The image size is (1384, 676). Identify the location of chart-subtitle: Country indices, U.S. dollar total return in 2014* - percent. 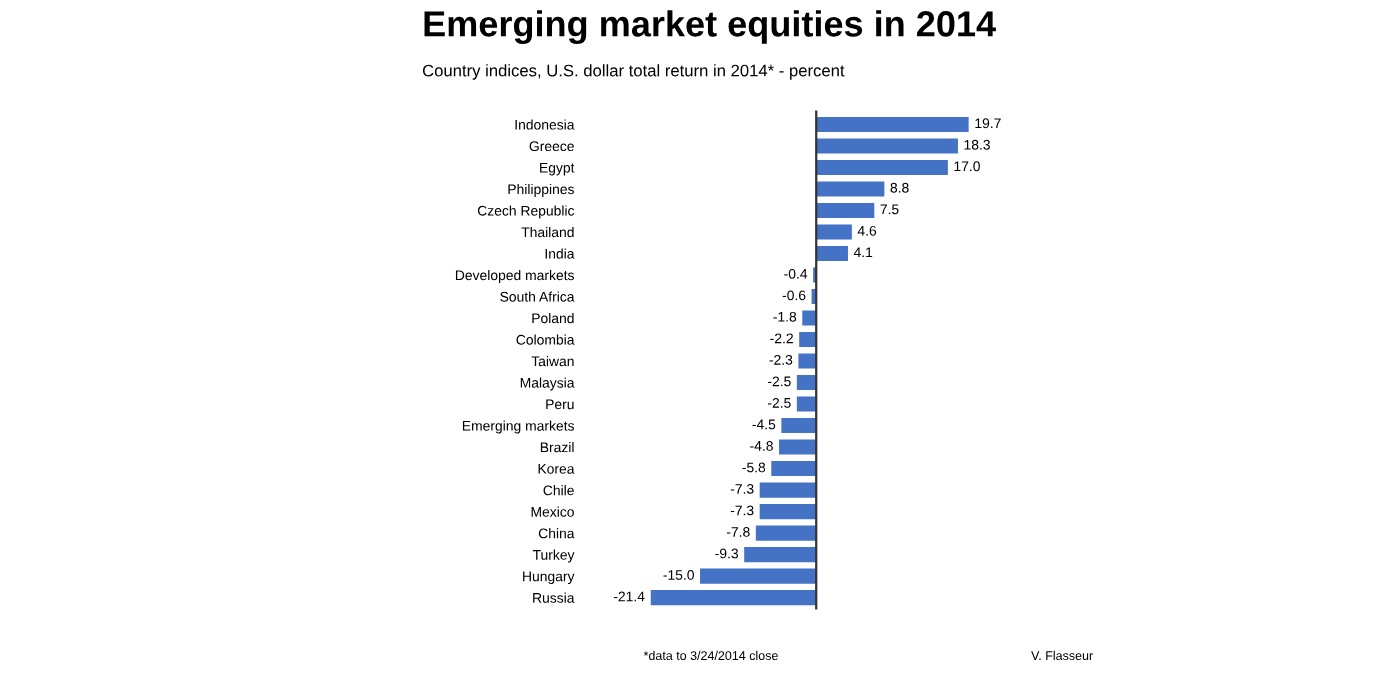
(633, 72).